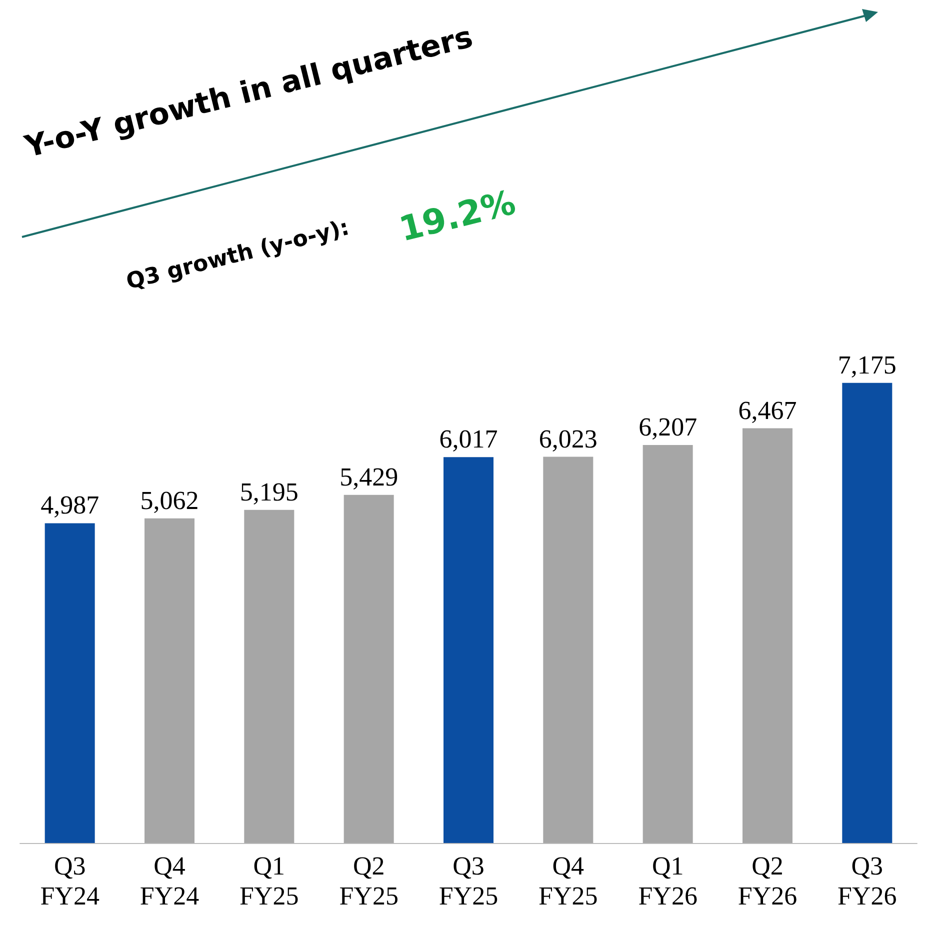  I want to click on text: 19.2%, so click(457, 216).